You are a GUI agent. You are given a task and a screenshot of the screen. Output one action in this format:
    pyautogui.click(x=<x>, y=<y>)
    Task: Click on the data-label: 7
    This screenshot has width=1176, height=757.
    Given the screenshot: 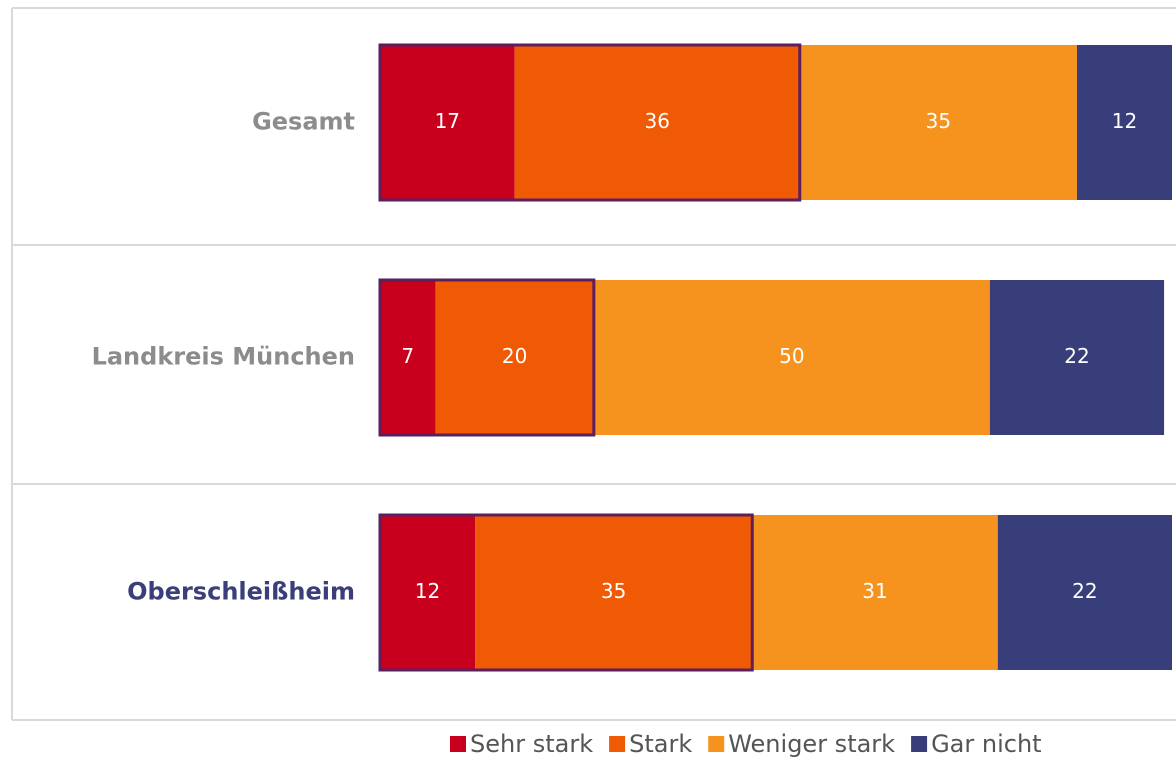 What is the action you would take?
    pyautogui.click(x=407, y=356)
    